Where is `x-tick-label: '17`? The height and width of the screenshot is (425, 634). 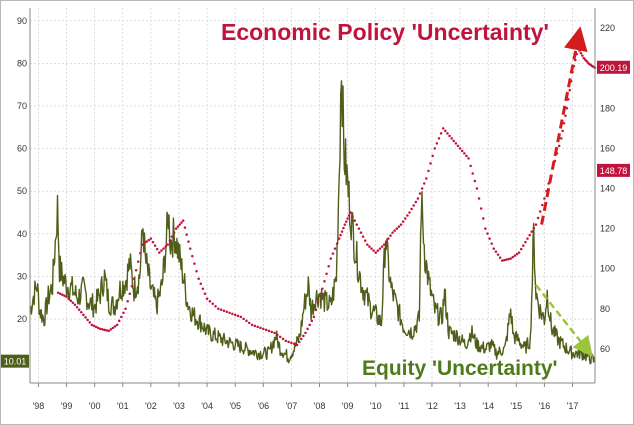
x-tick-label: '17 is located at coordinates (573, 406).